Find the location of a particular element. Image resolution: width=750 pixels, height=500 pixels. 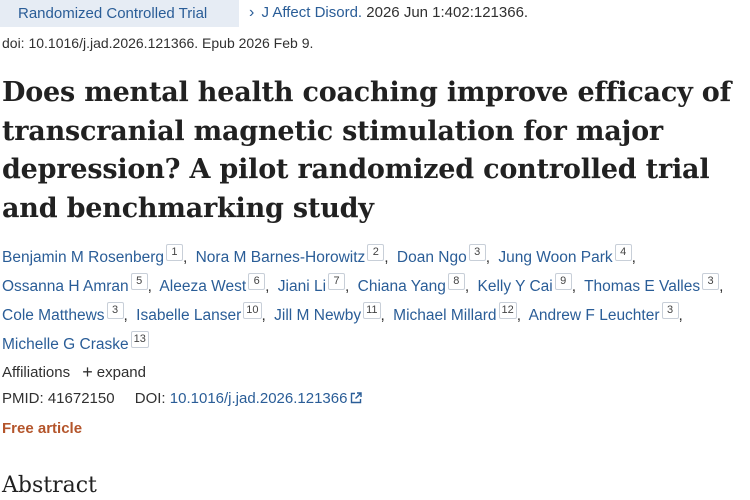

affiliation-number-button: 9 is located at coordinates (563, 281).